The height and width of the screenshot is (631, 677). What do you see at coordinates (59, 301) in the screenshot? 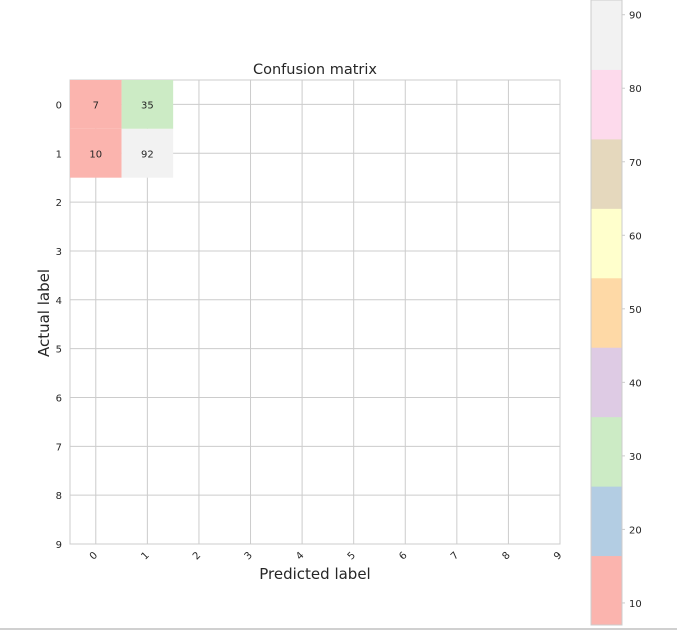
I see `y-tick-label: 4` at bounding box center [59, 301].